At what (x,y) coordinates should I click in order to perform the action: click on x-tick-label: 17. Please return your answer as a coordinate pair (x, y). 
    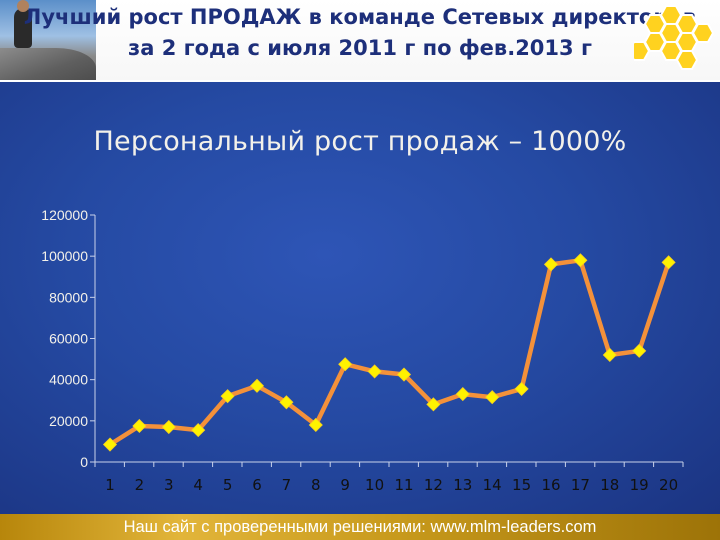
    Looking at the image, I should click on (580, 485).